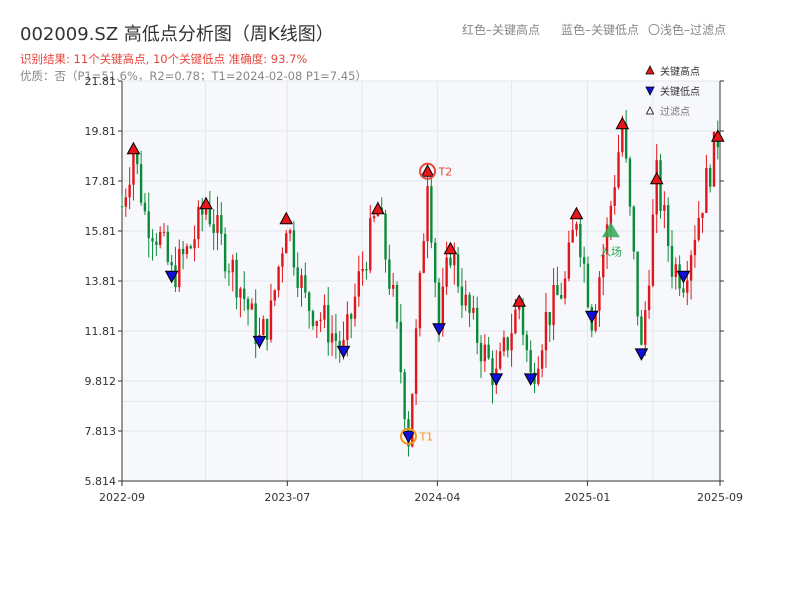  What do you see at coordinates (687, 30) in the screenshot?
I see `top-legend-filtered: 〇浅色–过滤点` at bounding box center [687, 30].